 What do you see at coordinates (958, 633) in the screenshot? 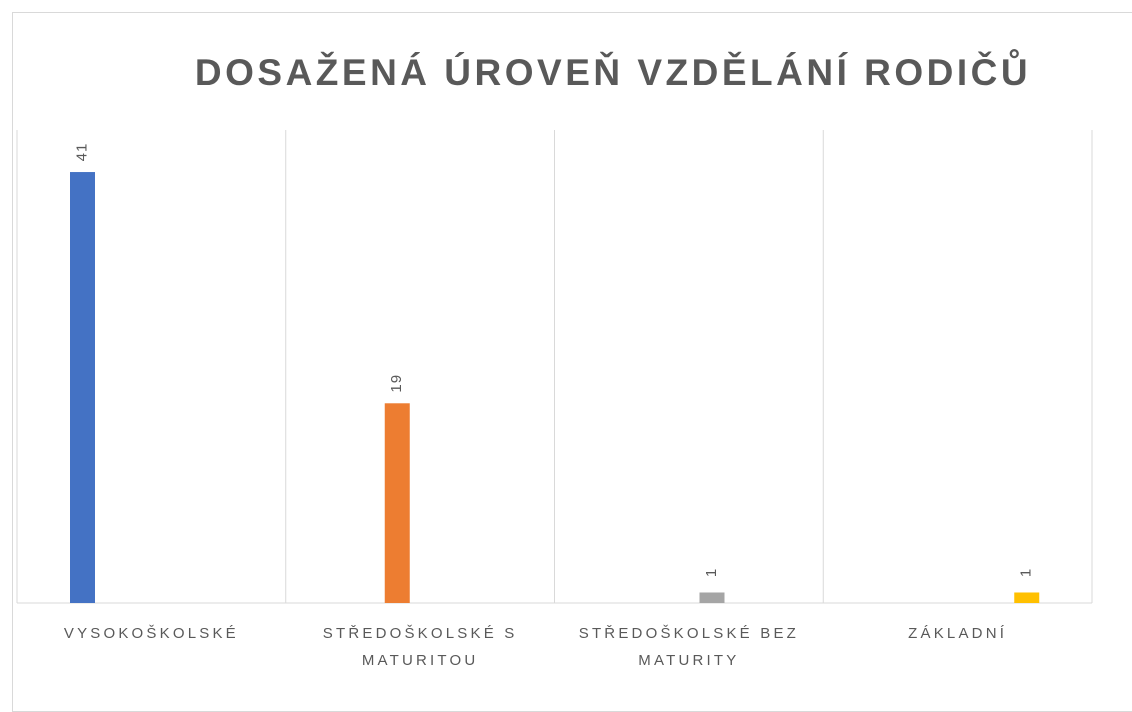
I see `x-tick-label: ZÁKLADNÍ` at bounding box center [958, 633].